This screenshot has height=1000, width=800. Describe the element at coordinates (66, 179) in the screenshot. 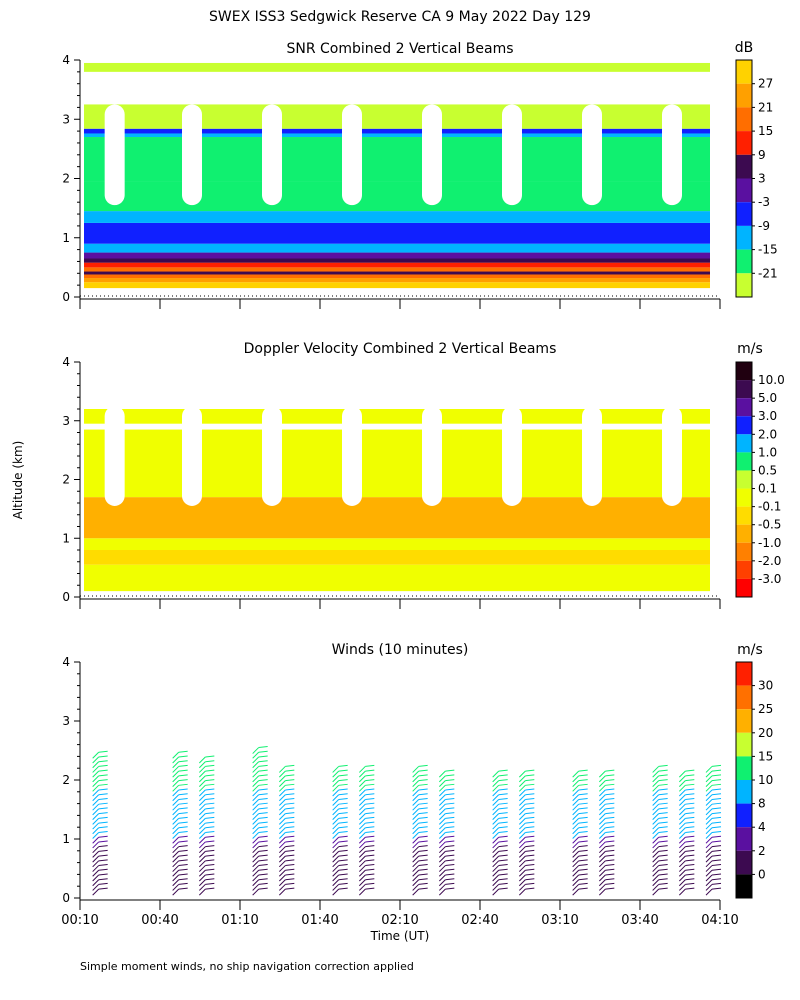

I see `y-tick-label: 2` at that location.